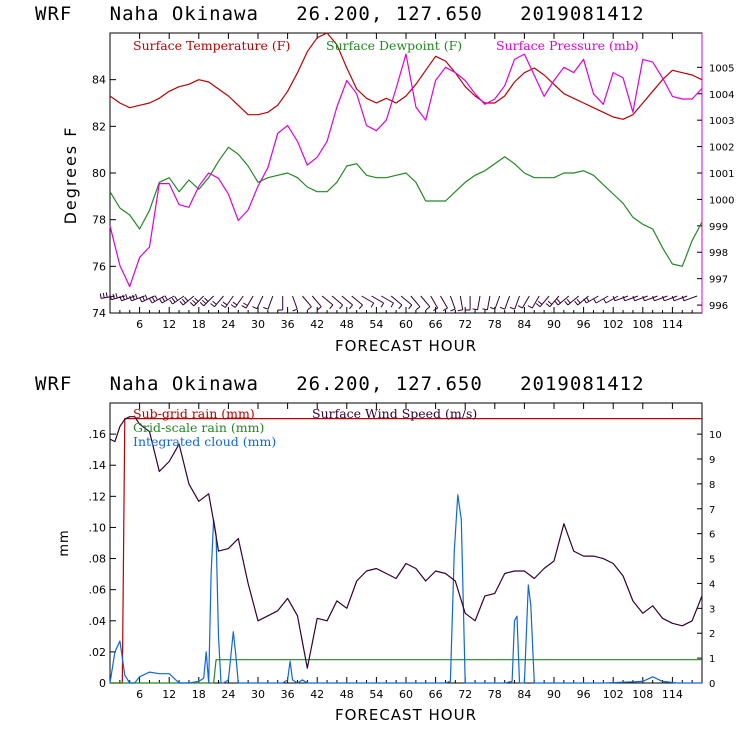 Image resolution: width=740 pixels, height=740 pixels. Describe the element at coordinates (98, 590) in the screenshot. I see `y-tick-label: .06` at that location.